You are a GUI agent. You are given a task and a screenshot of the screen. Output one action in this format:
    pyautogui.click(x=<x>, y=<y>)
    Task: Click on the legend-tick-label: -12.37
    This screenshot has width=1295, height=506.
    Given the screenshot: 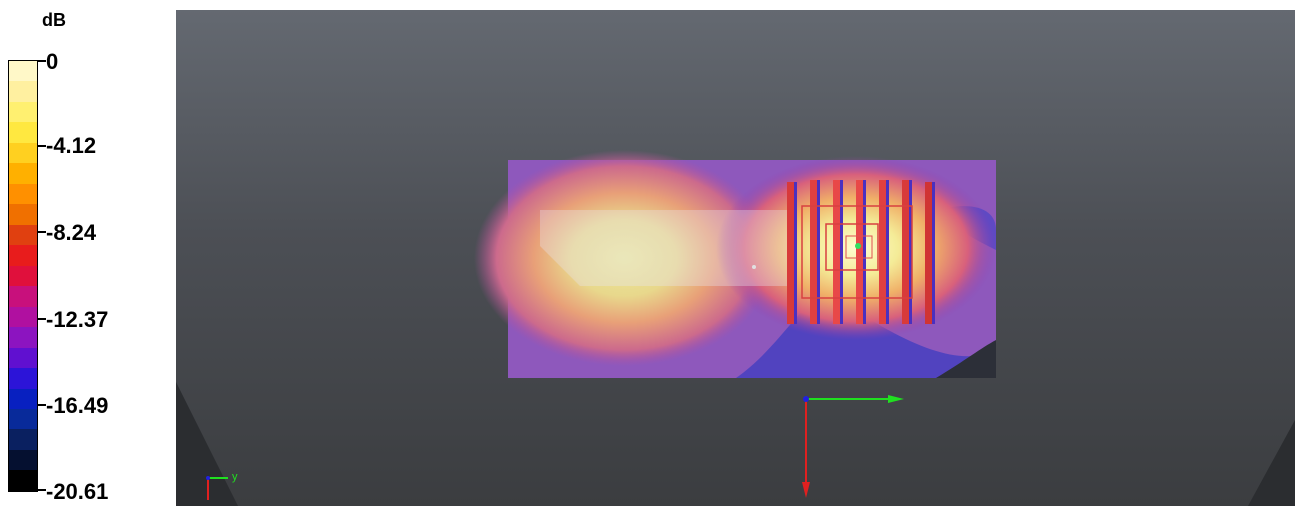 What is the action you would take?
    pyautogui.click(x=77, y=319)
    